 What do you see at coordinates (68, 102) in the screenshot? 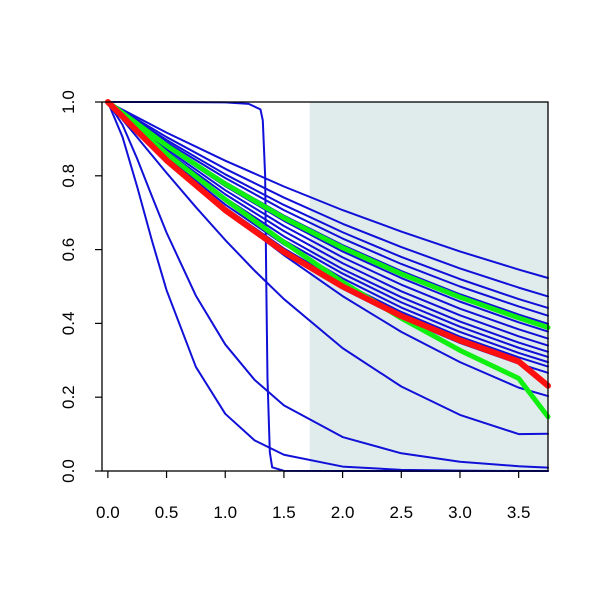
I see `y-tick-label-5: 1.0` at bounding box center [68, 102].